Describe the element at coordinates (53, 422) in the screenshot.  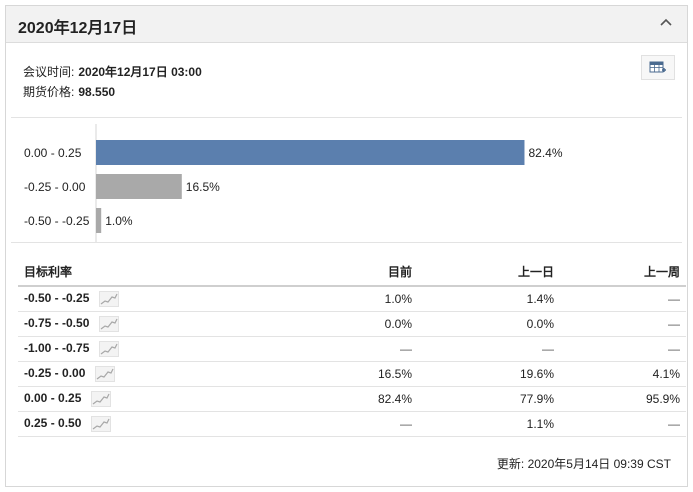
I see `row-rate-value: 0.25 - 0.50` at that location.